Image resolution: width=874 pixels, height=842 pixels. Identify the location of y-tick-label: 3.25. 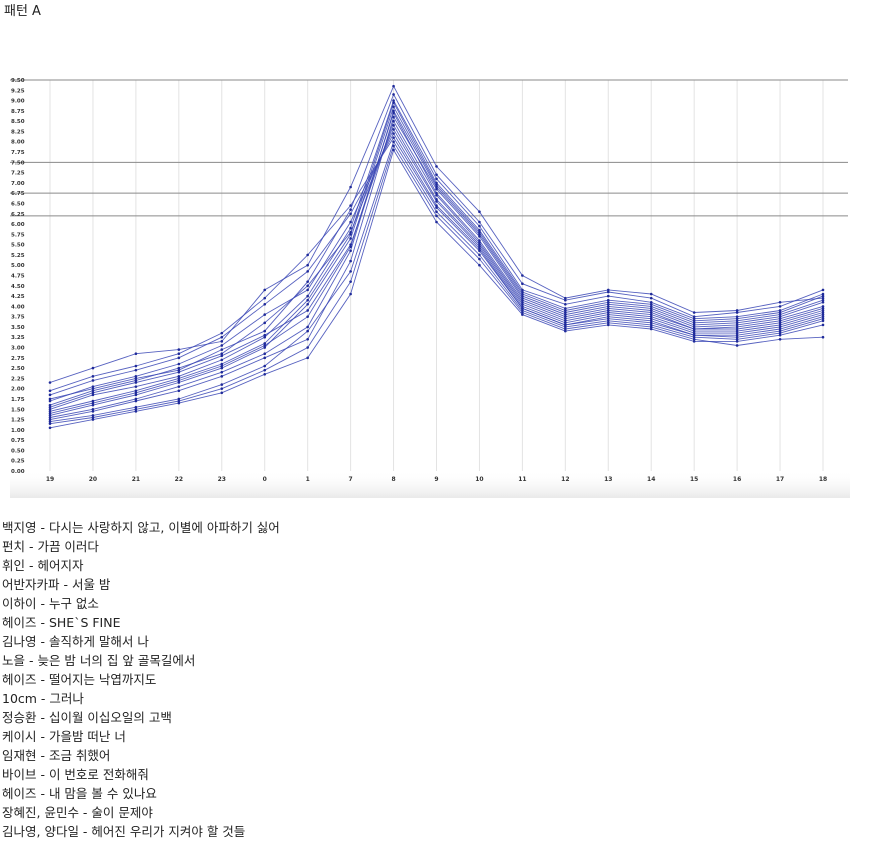
(18, 338).